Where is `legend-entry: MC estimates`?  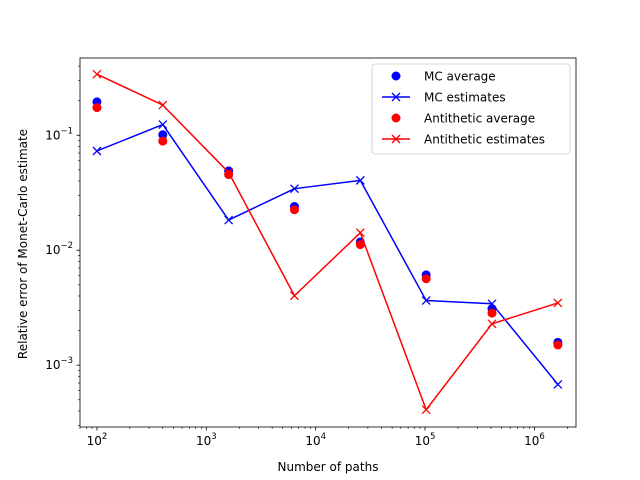 legend-entry: MC estimates is located at coordinates (444, 98).